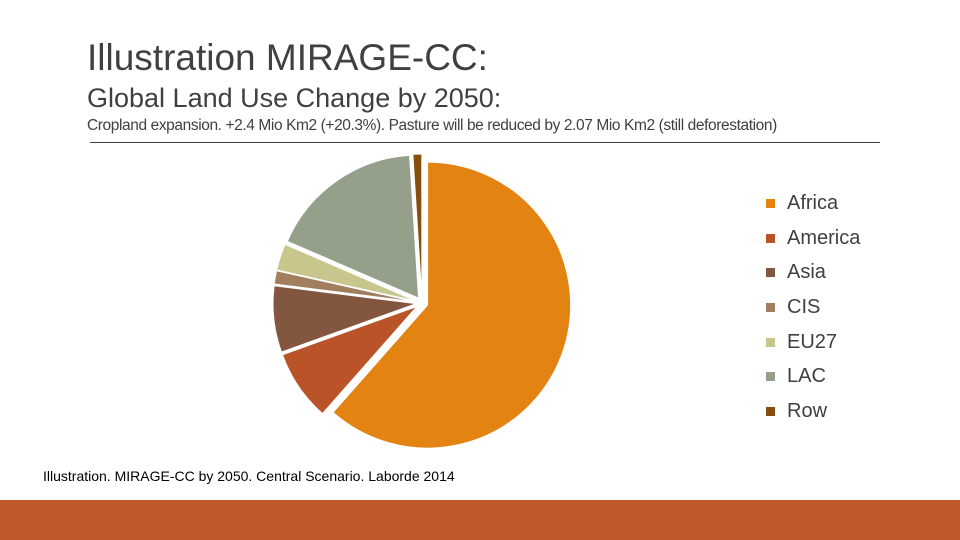 Image resolution: width=960 pixels, height=540 pixels. I want to click on legend-label: Africa, so click(813, 202).